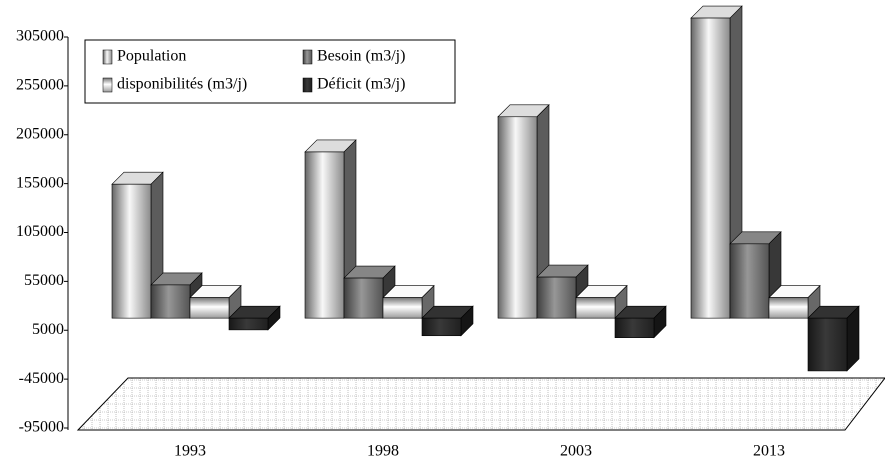 The width and height of the screenshot is (885, 475). Describe the element at coordinates (182, 84) in the screenshot. I see `legend-label: disponibilités (m3/j)` at that location.